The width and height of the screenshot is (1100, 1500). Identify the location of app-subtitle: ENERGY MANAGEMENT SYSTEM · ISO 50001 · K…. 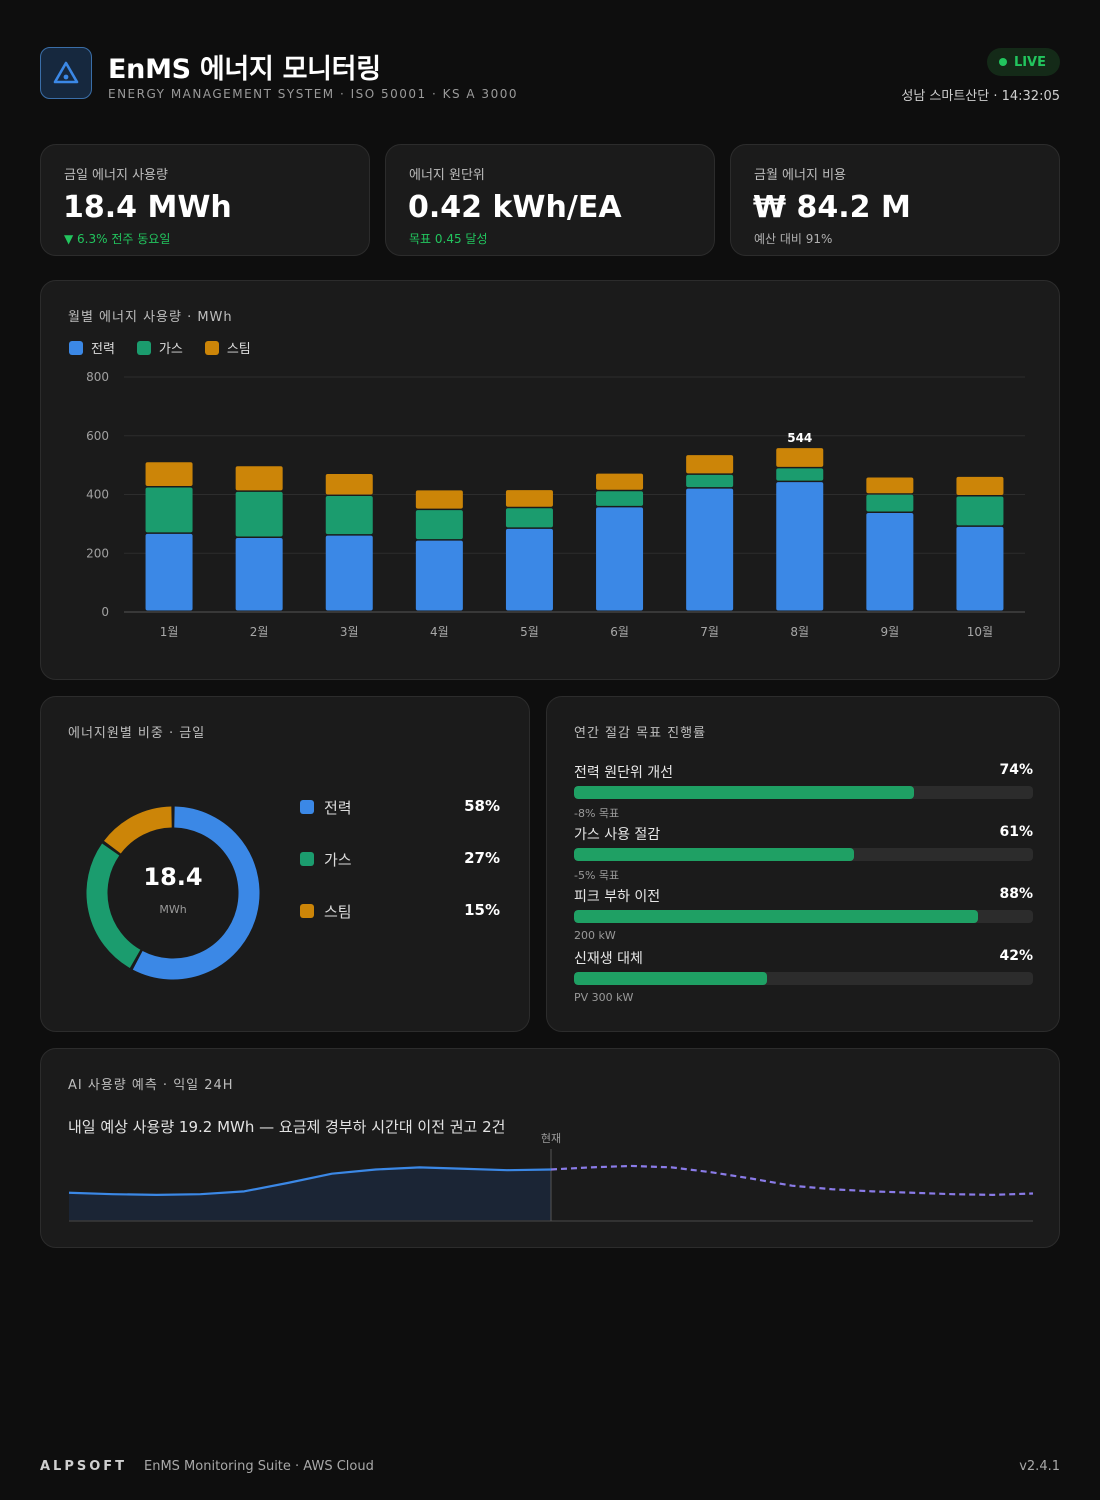
(313, 94).